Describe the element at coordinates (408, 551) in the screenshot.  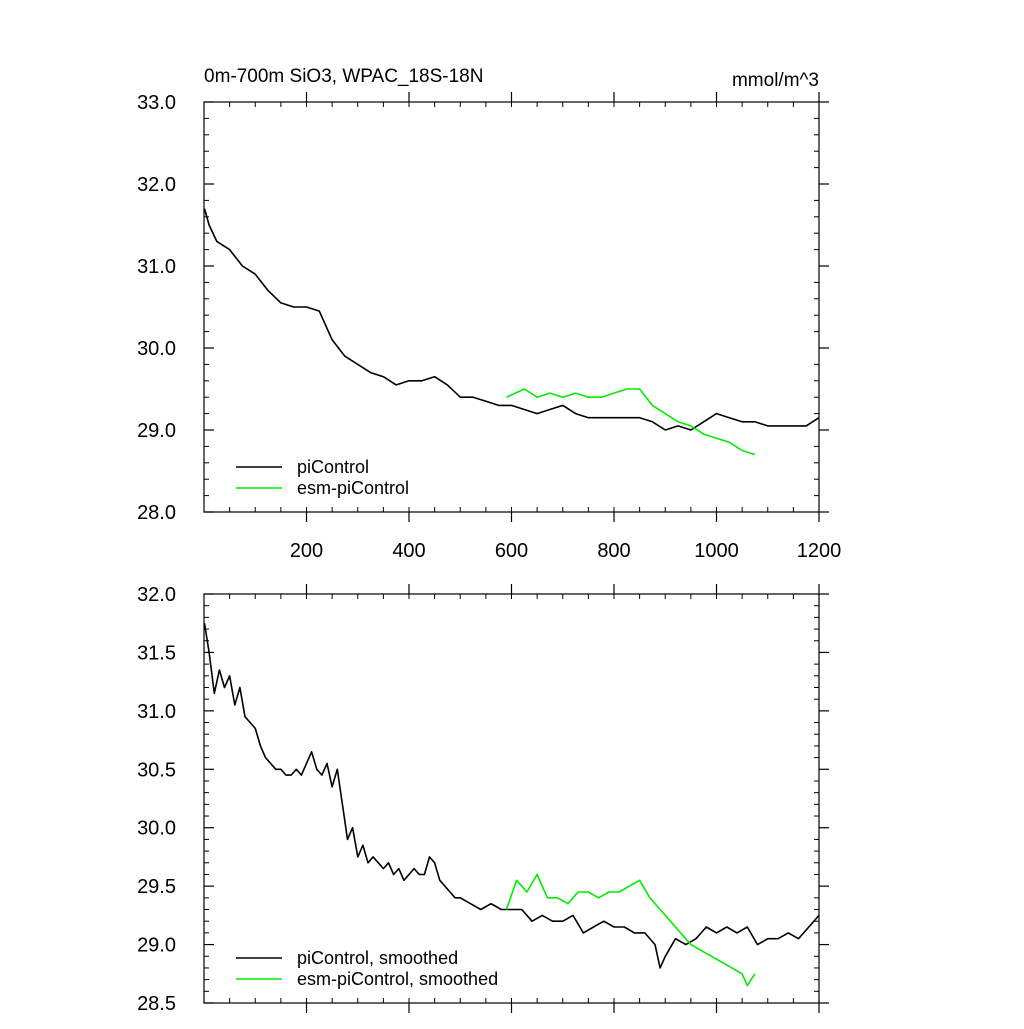
I see `x-tick-label: 400` at that location.